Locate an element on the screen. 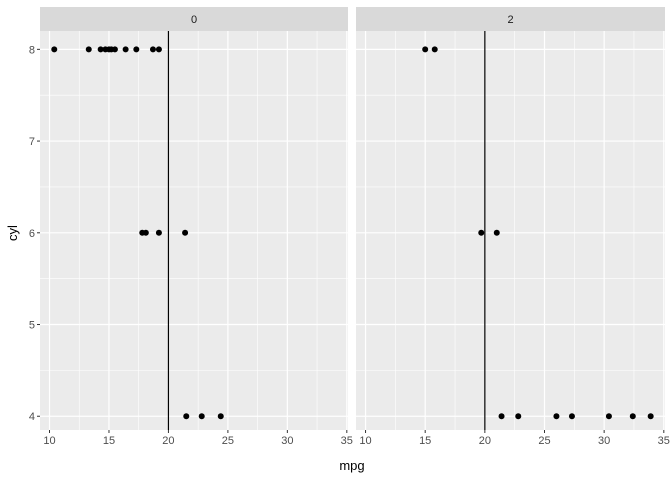 The height and width of the screenshot is (480, 672). facet-strip-label: 2 is located at coordinates (510, 20).